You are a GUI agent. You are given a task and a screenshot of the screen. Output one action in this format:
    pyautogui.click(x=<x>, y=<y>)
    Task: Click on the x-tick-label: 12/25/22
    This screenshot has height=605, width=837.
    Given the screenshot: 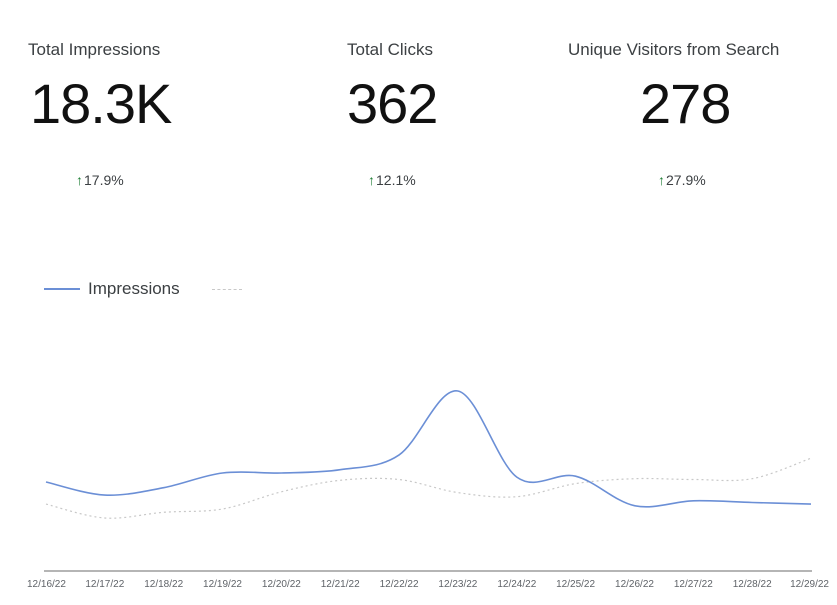 What is the action you would take?
    pyautogui.click(x=575, y=584)
    